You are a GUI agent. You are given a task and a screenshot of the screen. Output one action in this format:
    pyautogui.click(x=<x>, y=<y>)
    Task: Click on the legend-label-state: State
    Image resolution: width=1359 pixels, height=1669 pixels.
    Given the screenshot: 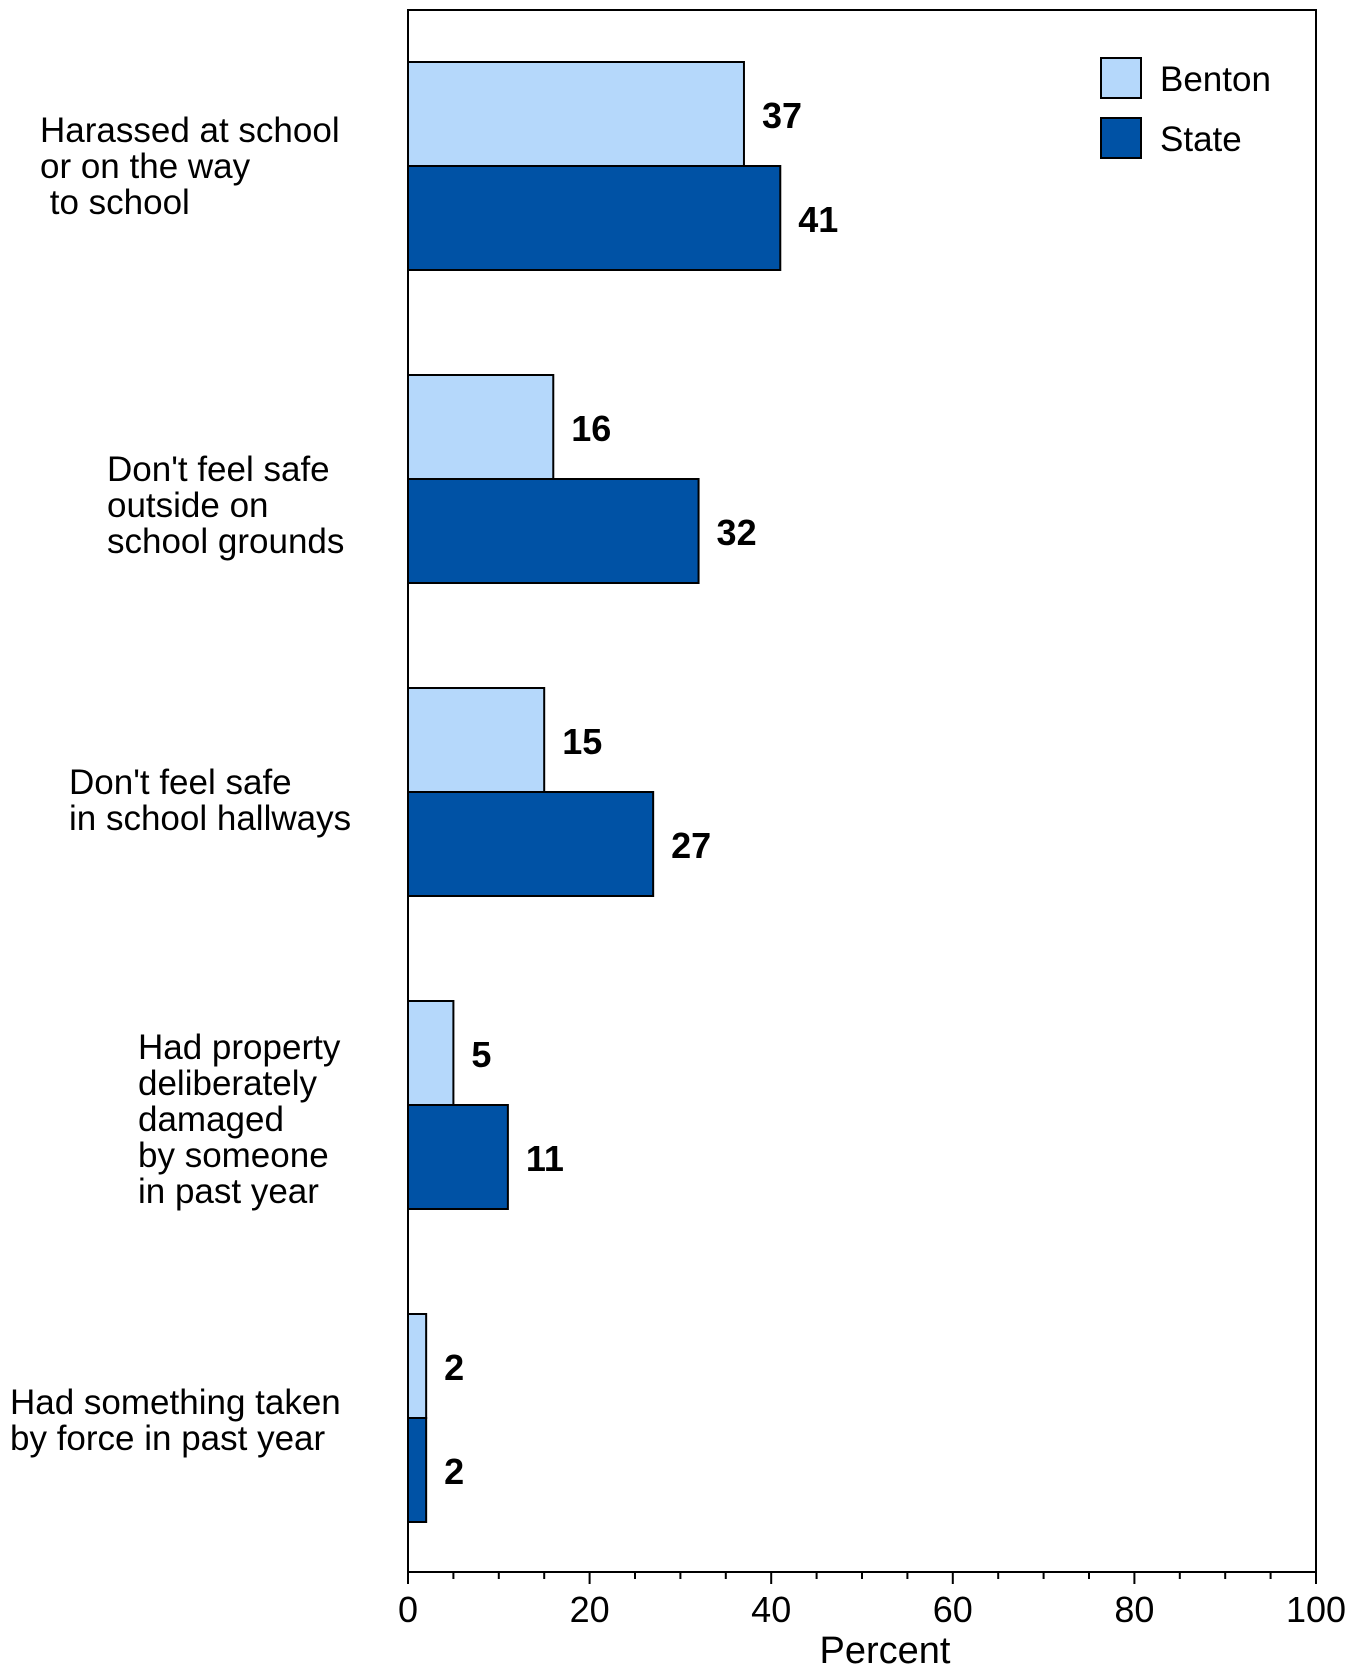 What is the action you would take?
    pyautogui.click(x=1201, y=139)
    